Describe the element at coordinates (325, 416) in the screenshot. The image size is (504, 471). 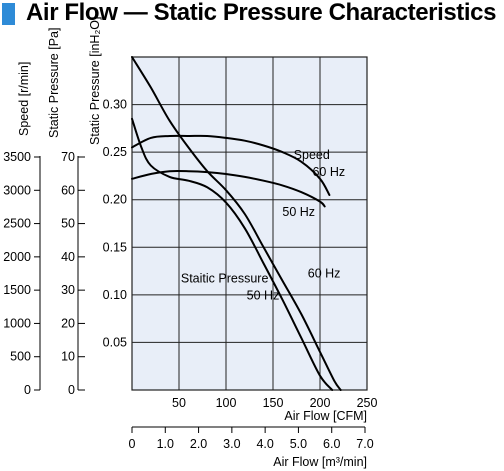
I see `x-axis-title: Air Flow [CFM]` at that location.